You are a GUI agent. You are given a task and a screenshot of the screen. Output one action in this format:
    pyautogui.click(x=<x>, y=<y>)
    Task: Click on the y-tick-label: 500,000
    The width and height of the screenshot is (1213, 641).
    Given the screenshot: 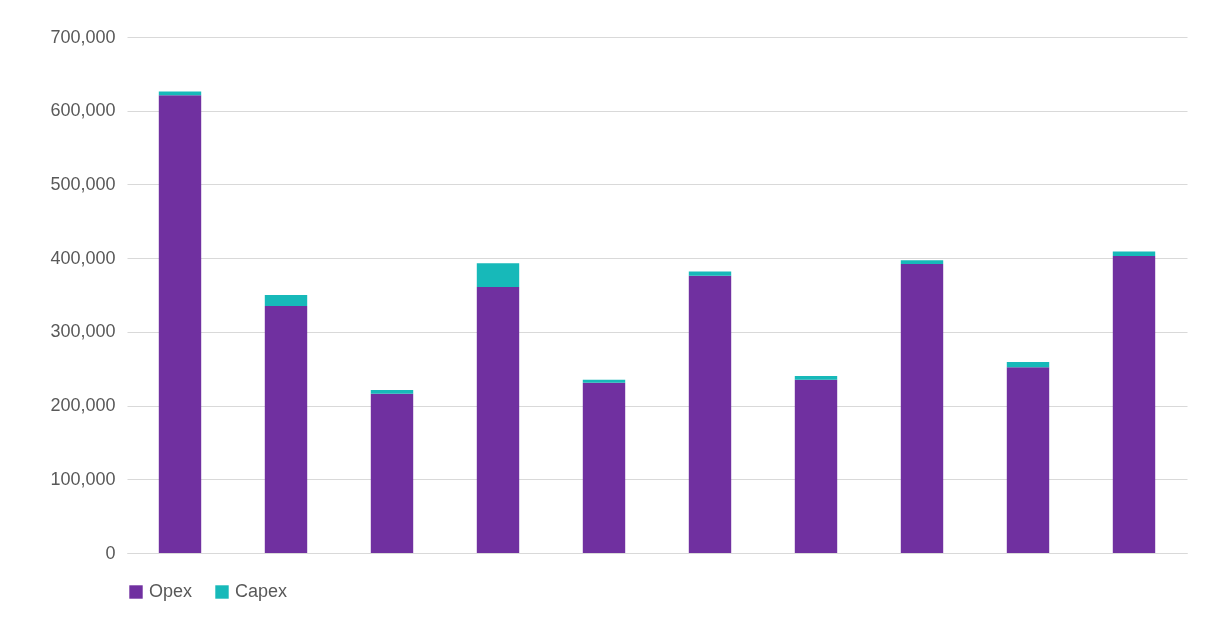 What is the action you would take?
    pyautogui.click(x=83, y=183)
    